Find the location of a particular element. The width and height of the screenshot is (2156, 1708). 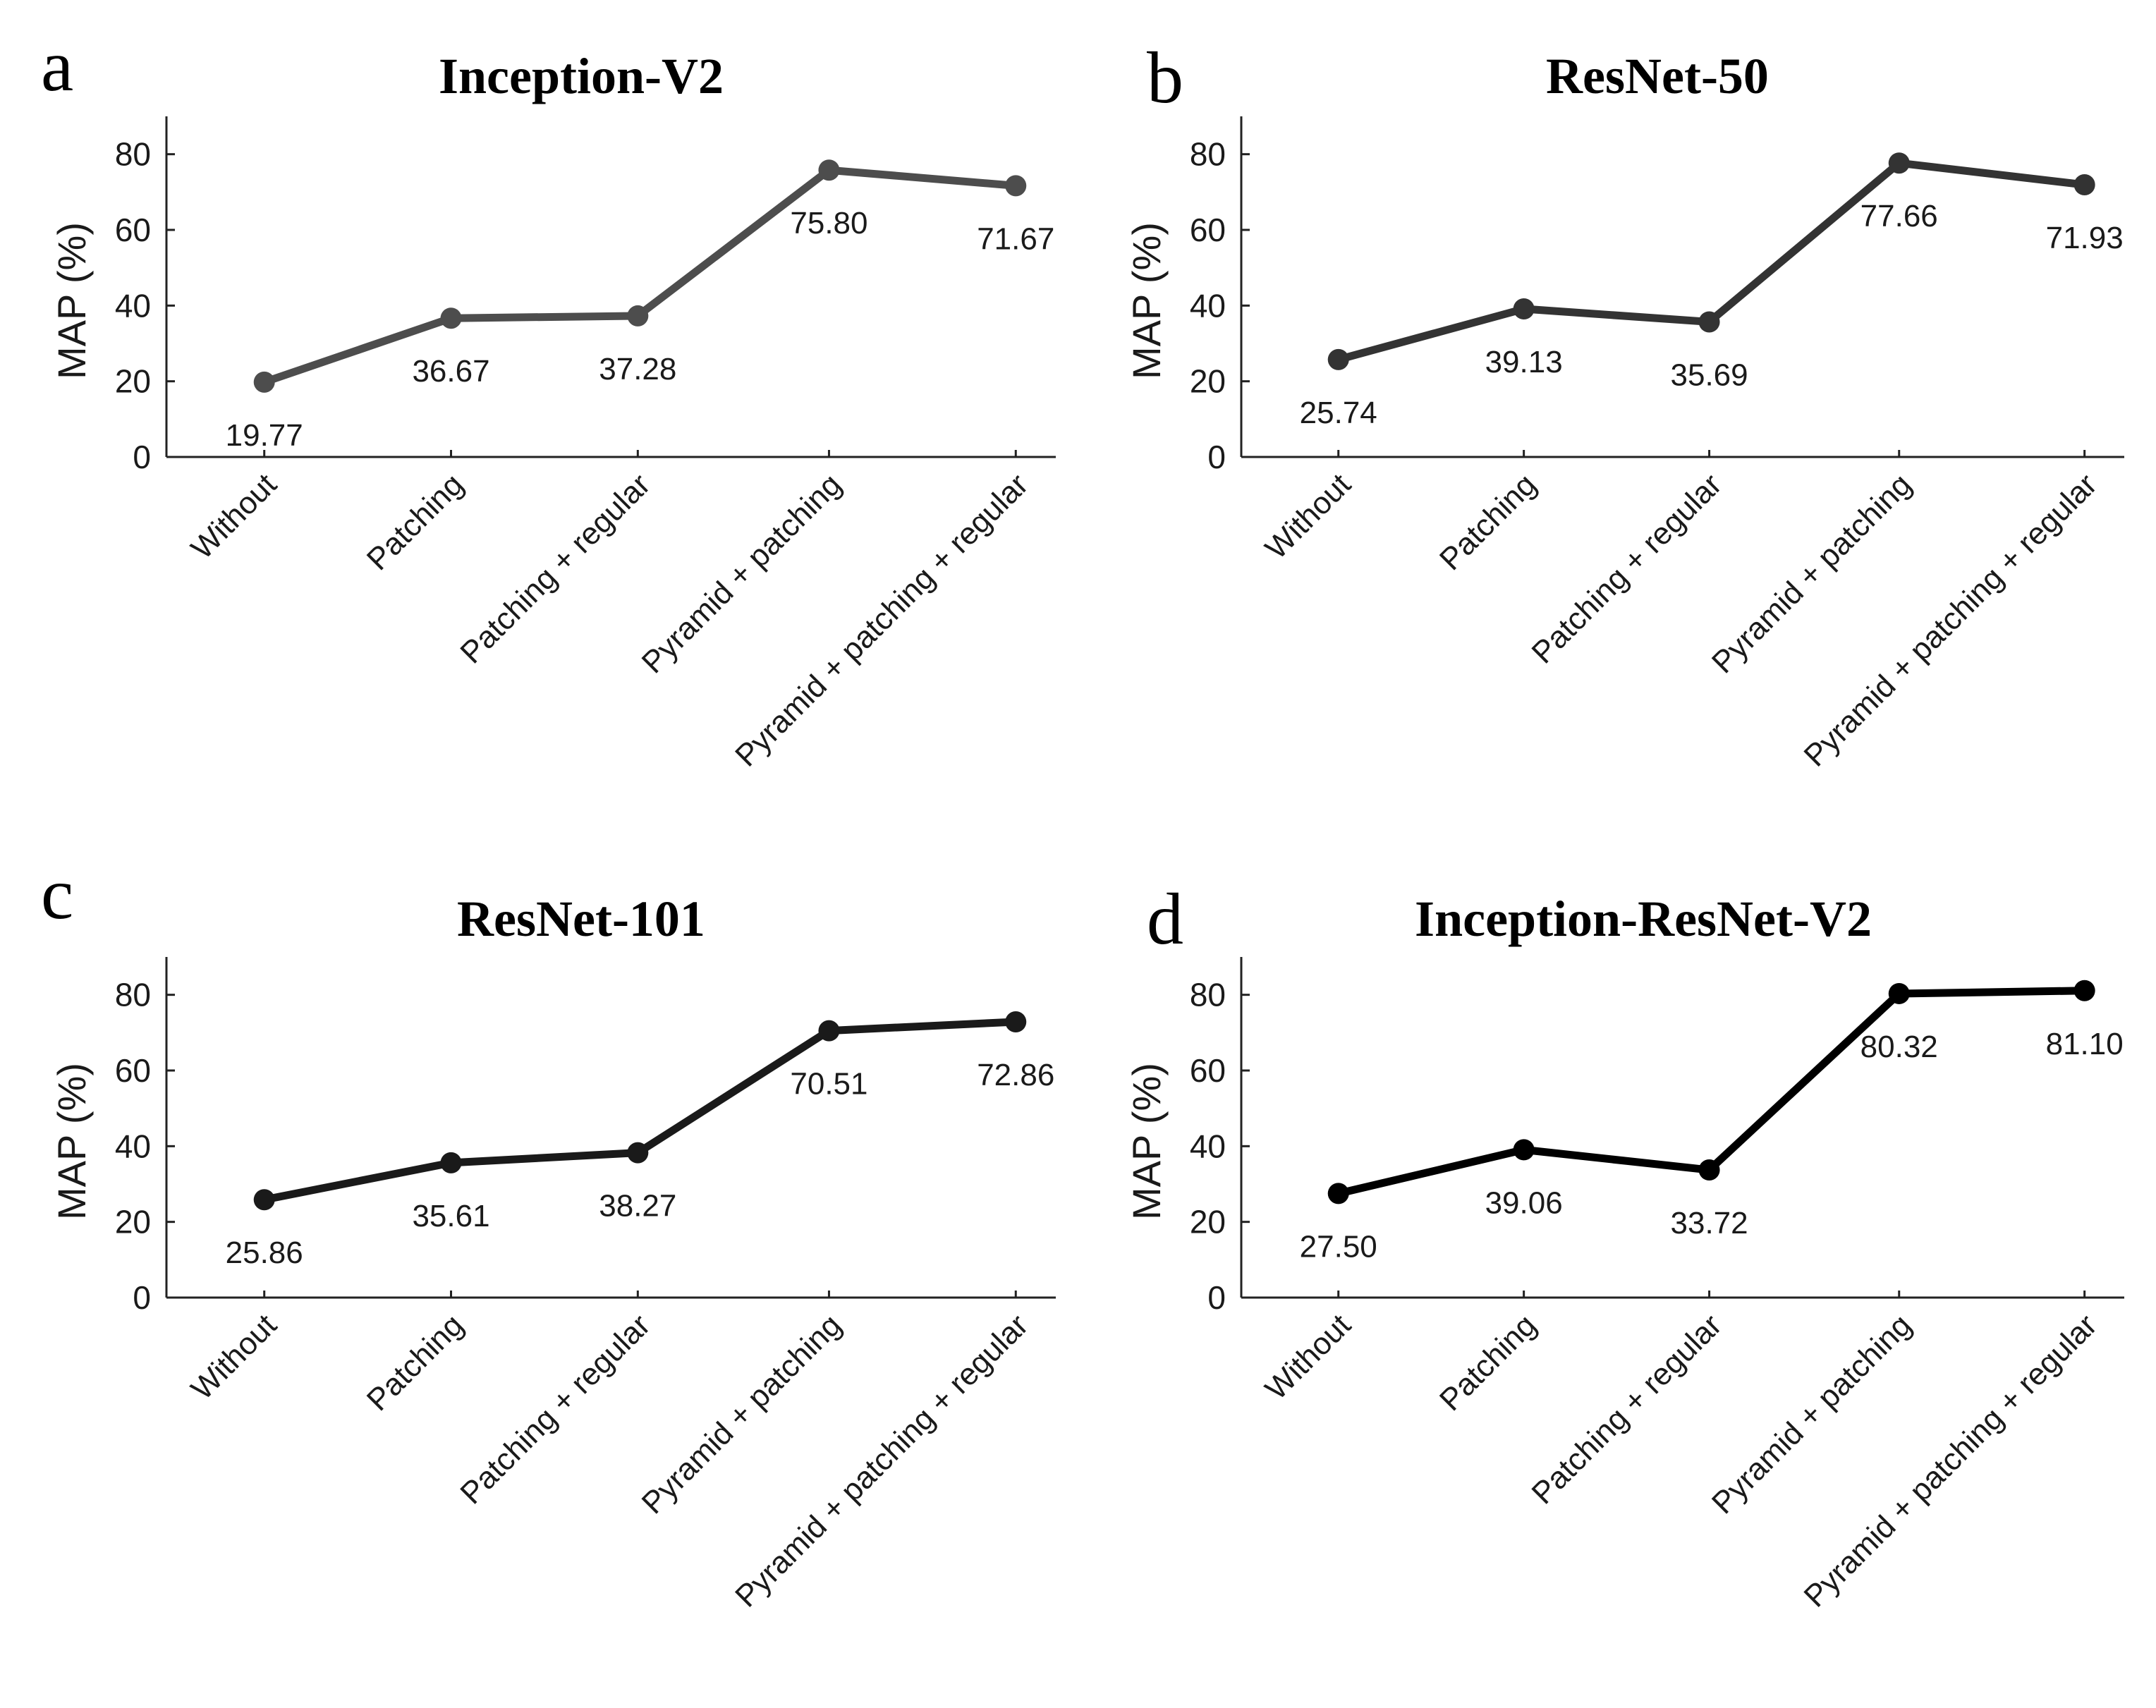

data-label: 19.77 is located at coordinates (264, 435).